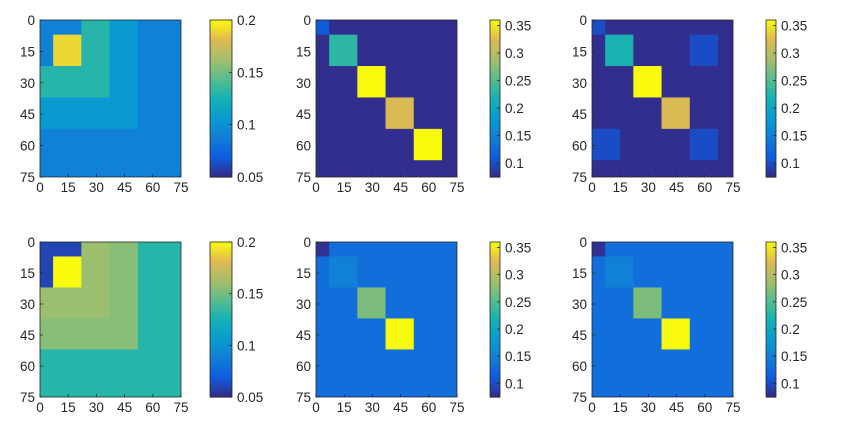  I want to click on x-tick-label: 30, so click(648, 407).